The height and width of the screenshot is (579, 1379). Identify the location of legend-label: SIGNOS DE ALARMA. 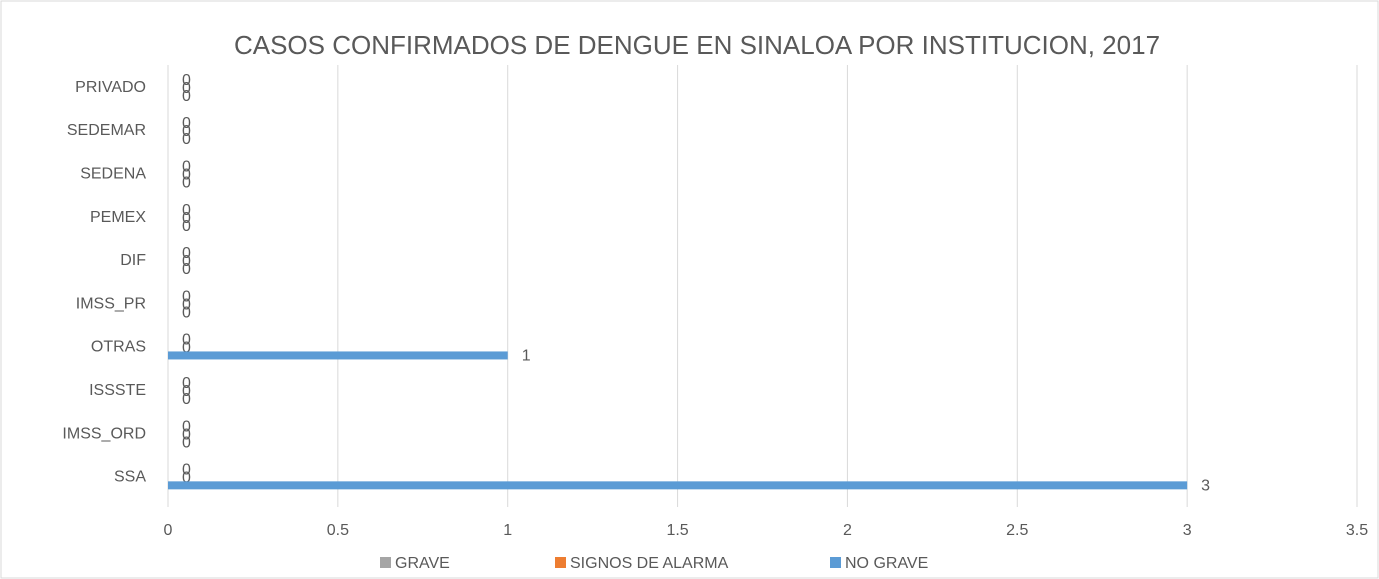
(649, 563).